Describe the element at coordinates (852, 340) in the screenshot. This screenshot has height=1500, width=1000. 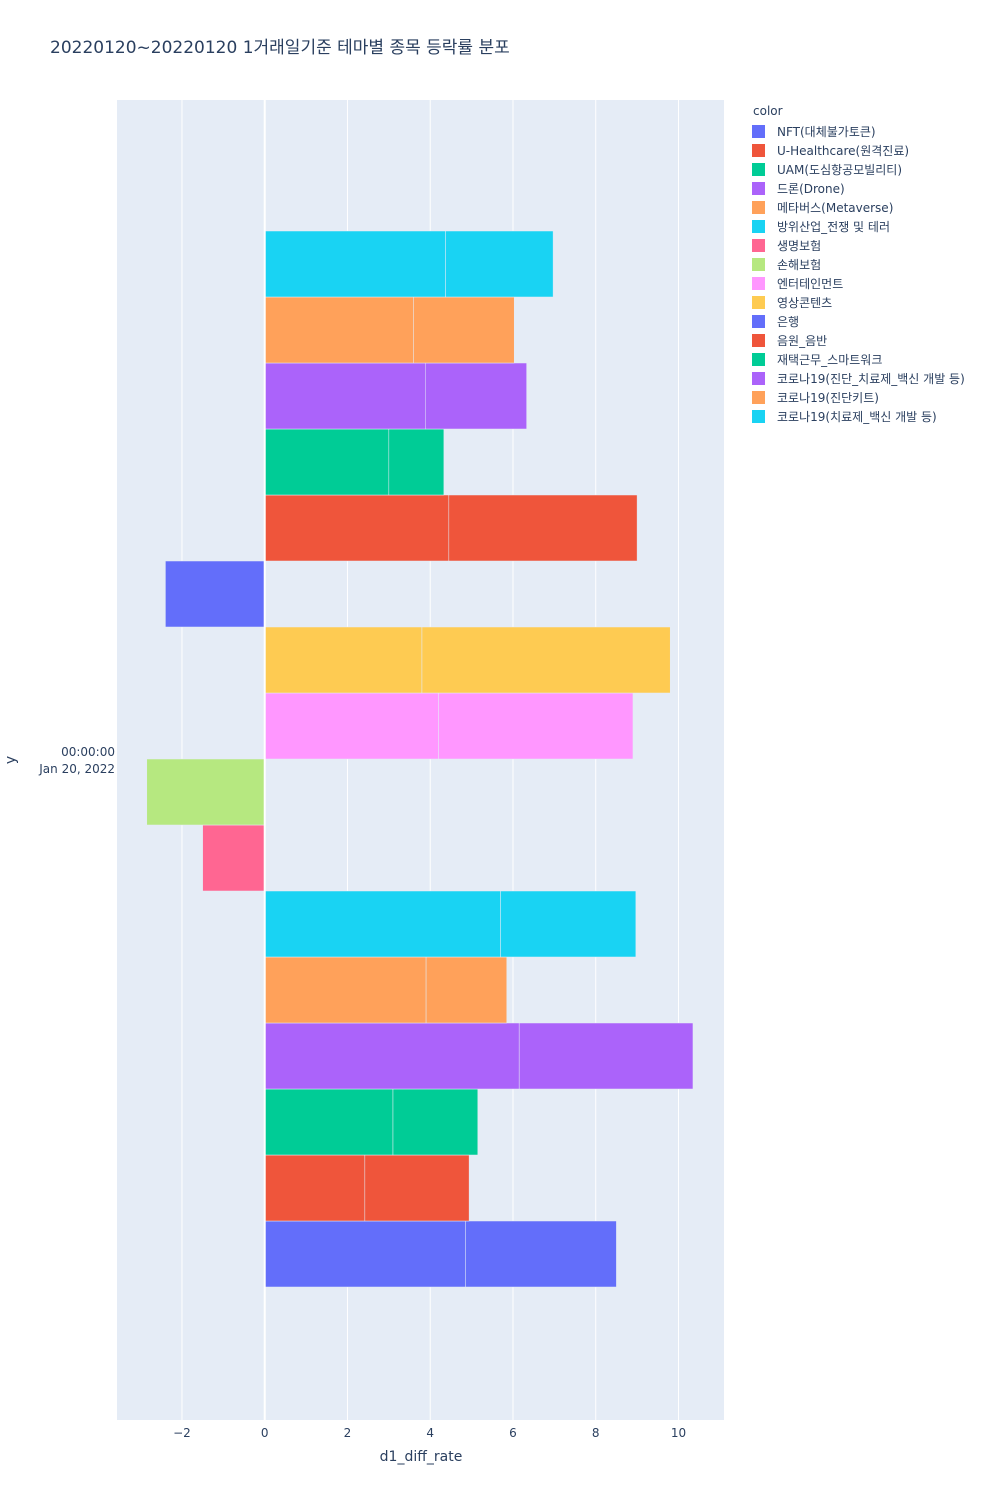
I see `legend-item: 음원_음반` at that location.